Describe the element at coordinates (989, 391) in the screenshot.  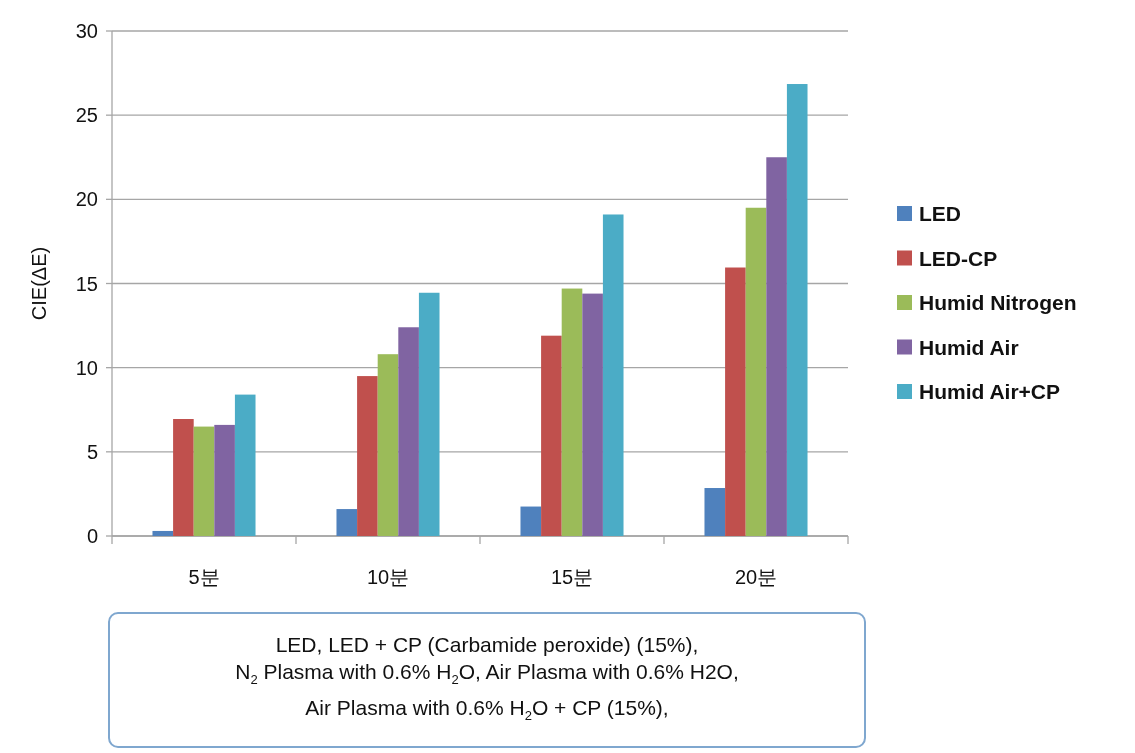
I see `legend-label: Humid Air+CP` at that location.